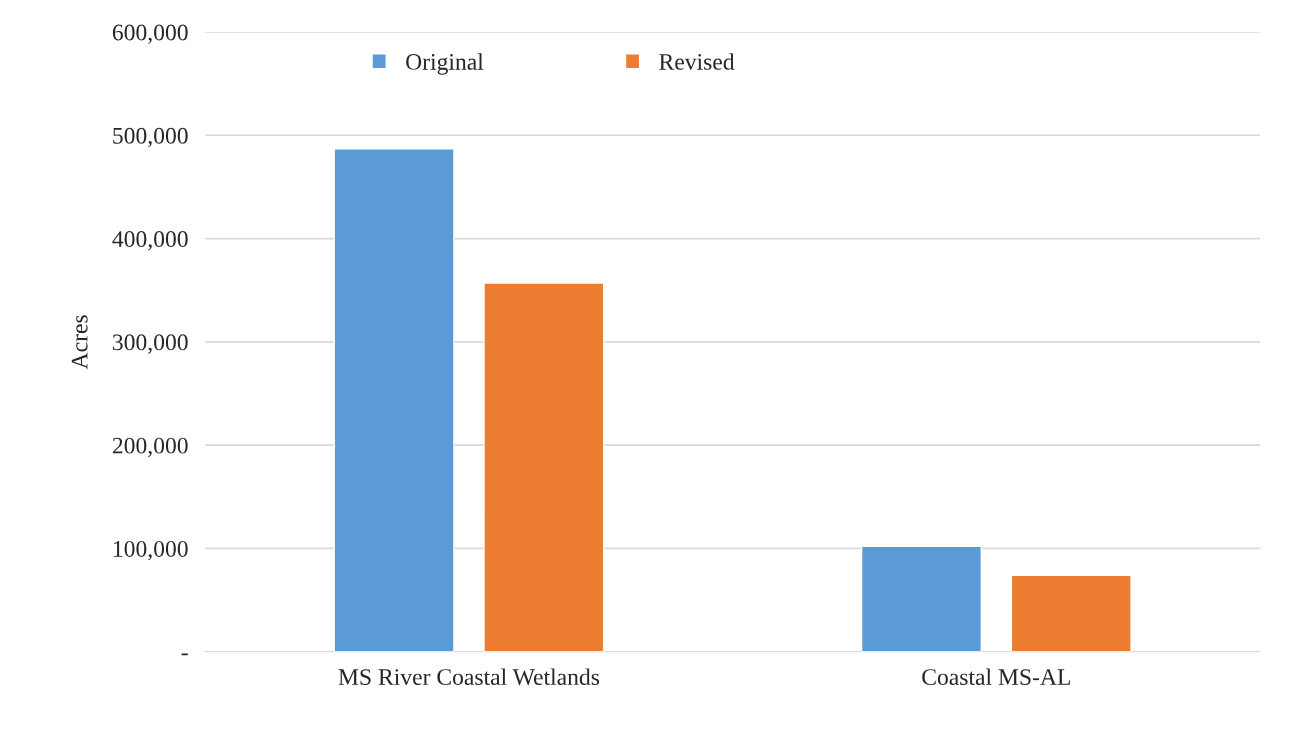 This screenshot has width=1291, height=744. What do you see at coordinates (996, 677) in the screenshot?
I see `x-tick-label: Coastal MS-AL` at bounding box center [996, 677].